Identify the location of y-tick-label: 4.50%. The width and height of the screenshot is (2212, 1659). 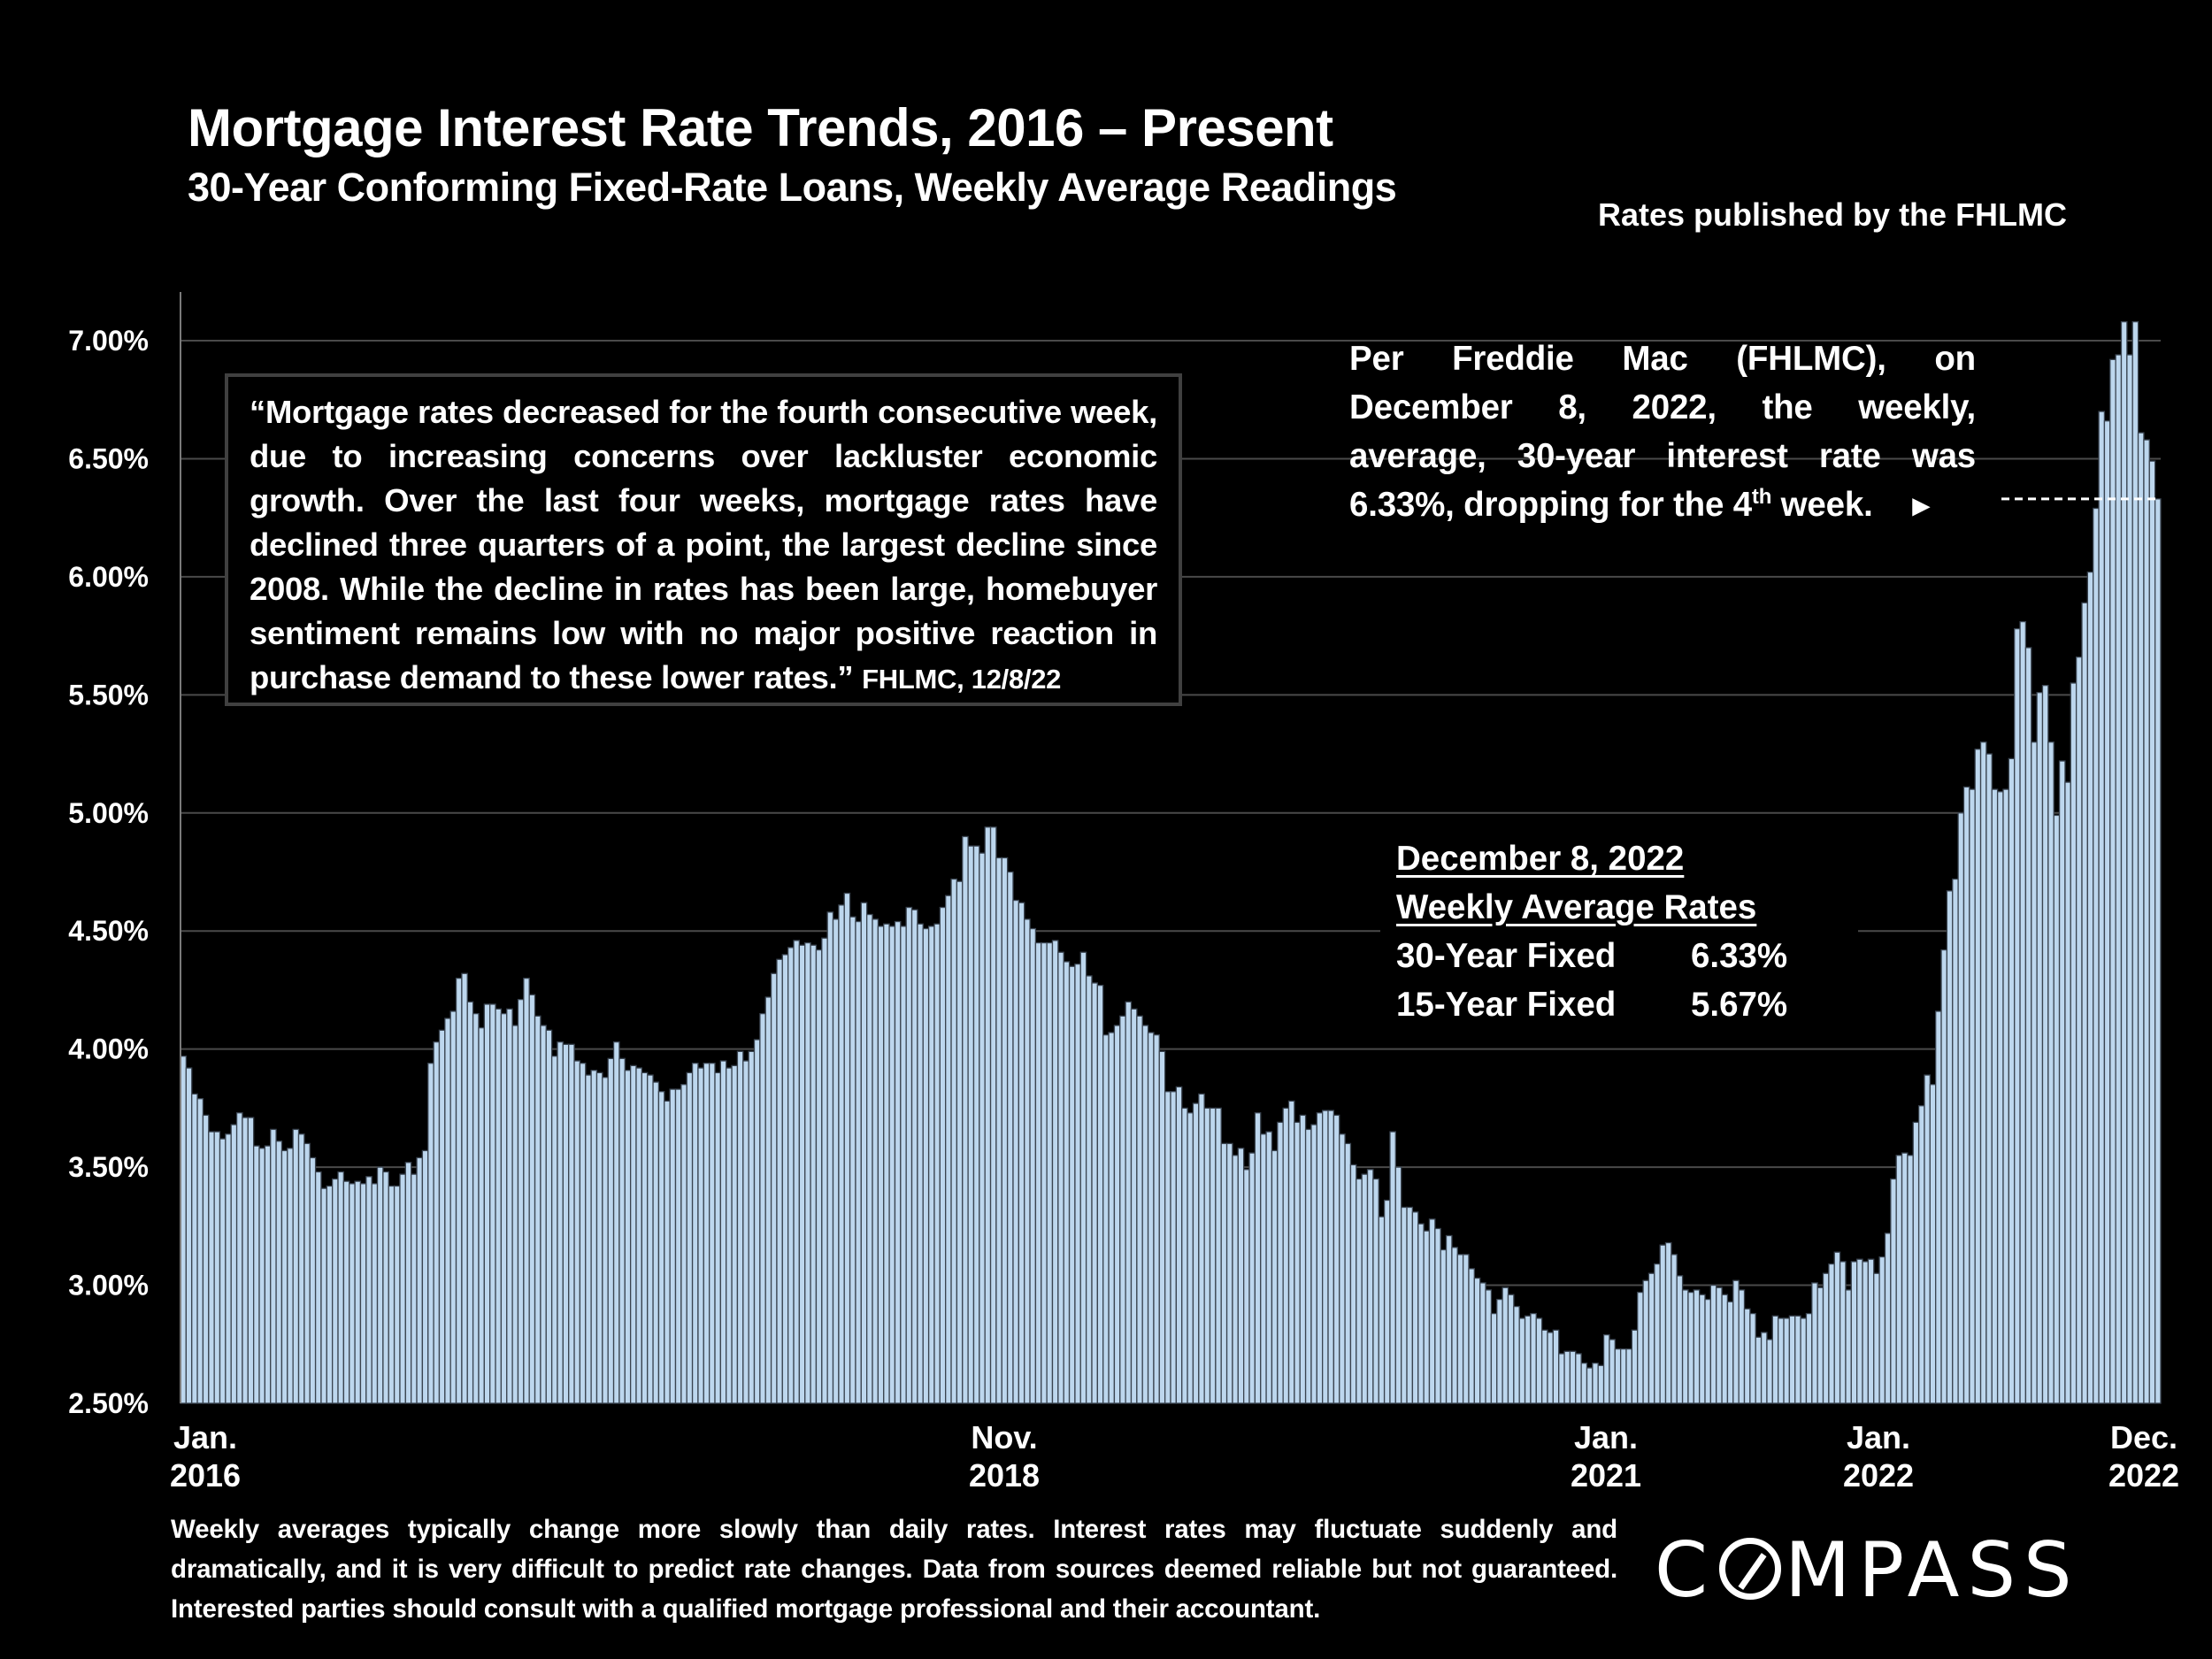
(109, 931).